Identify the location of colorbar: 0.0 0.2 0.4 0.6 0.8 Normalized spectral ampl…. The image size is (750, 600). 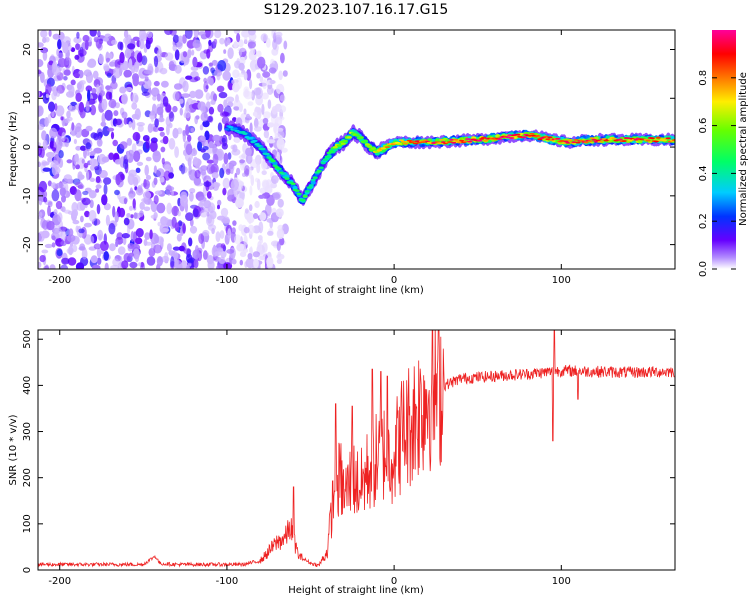
(723, 153).